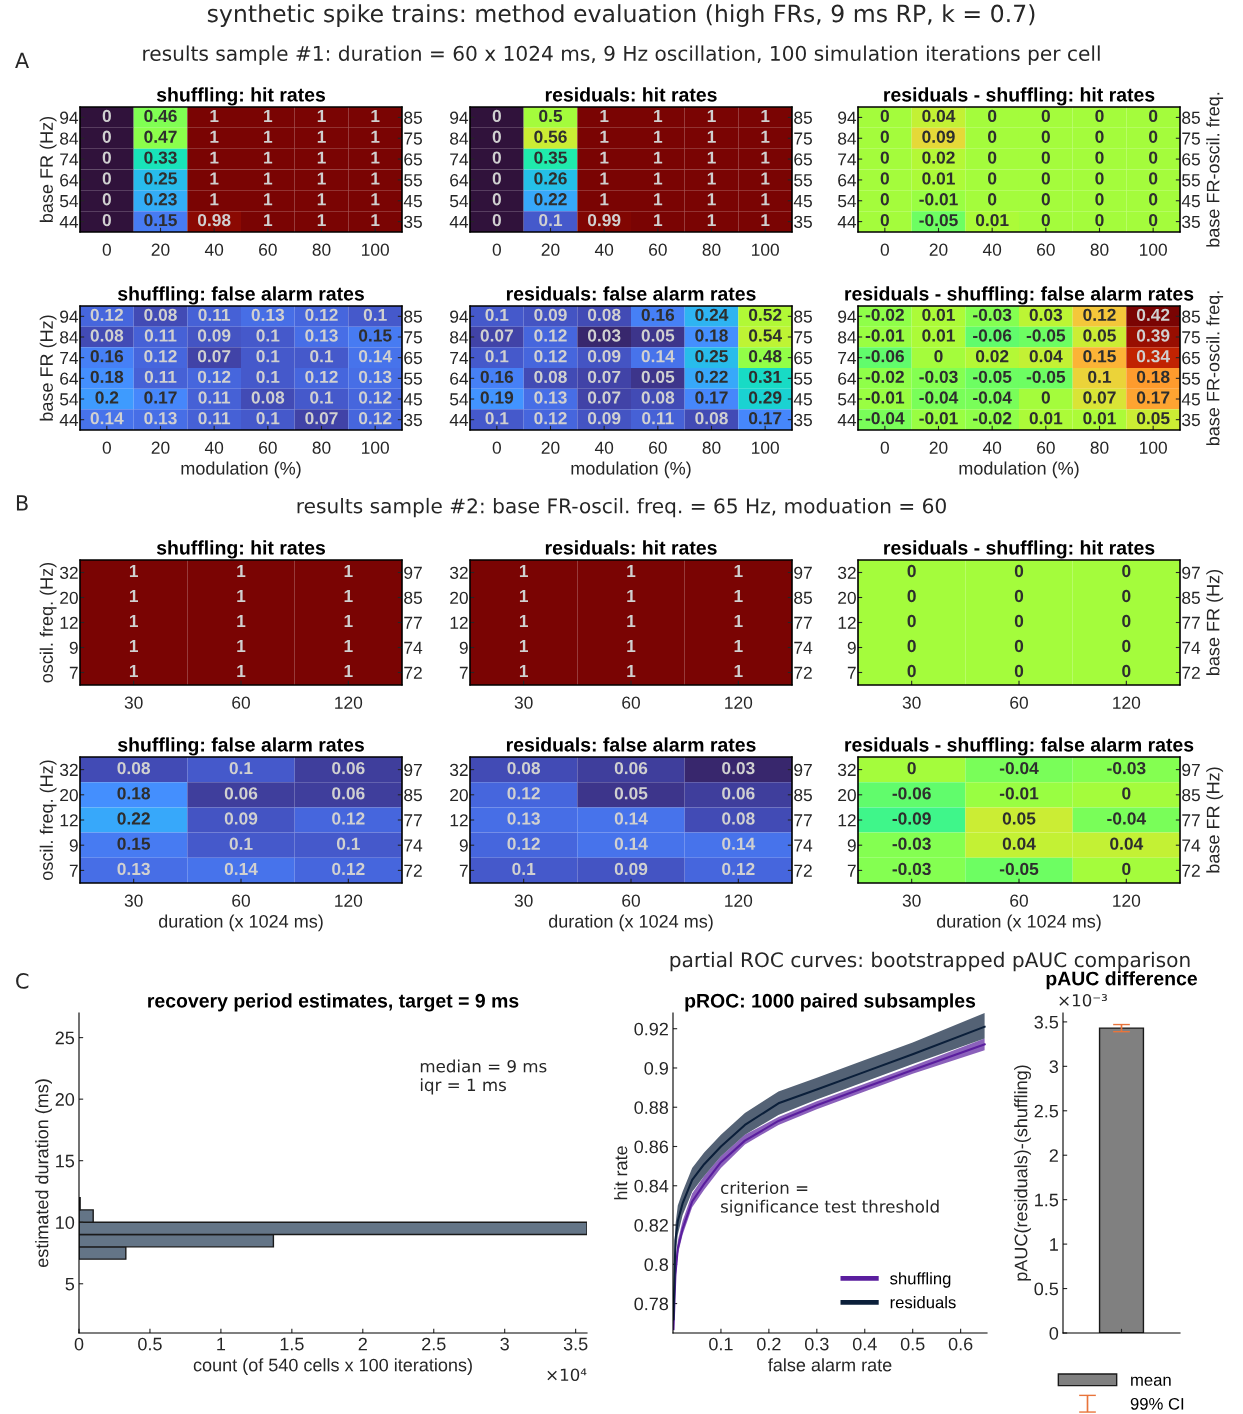 This screenshot has height=1414, width=1243. What do you see at coordinates (73, 870) in the screenshot?
I see `y-tick-label: 7` at bounding box center [73, 870].